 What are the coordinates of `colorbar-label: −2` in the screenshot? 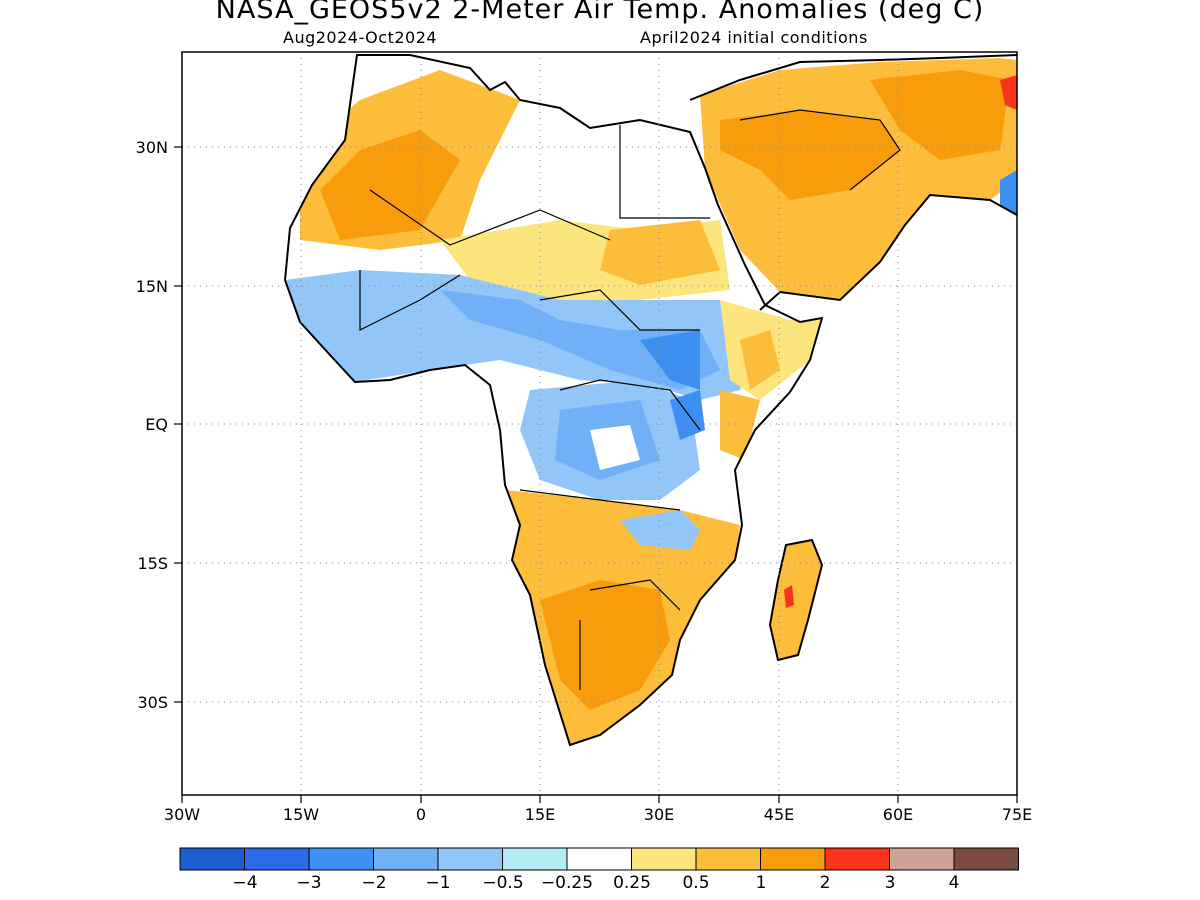 It's located at (373, 883).